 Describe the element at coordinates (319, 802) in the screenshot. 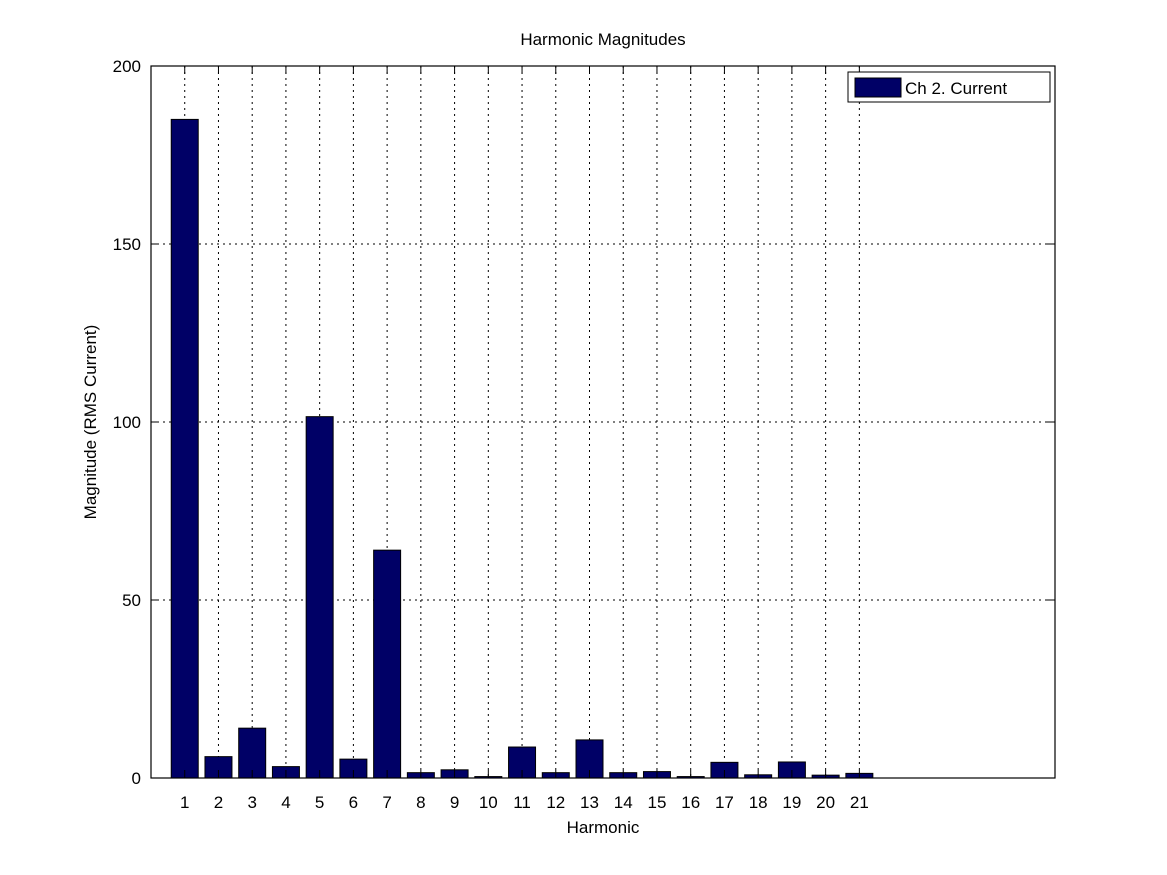

I see `x-tick-label: 5` at that location.